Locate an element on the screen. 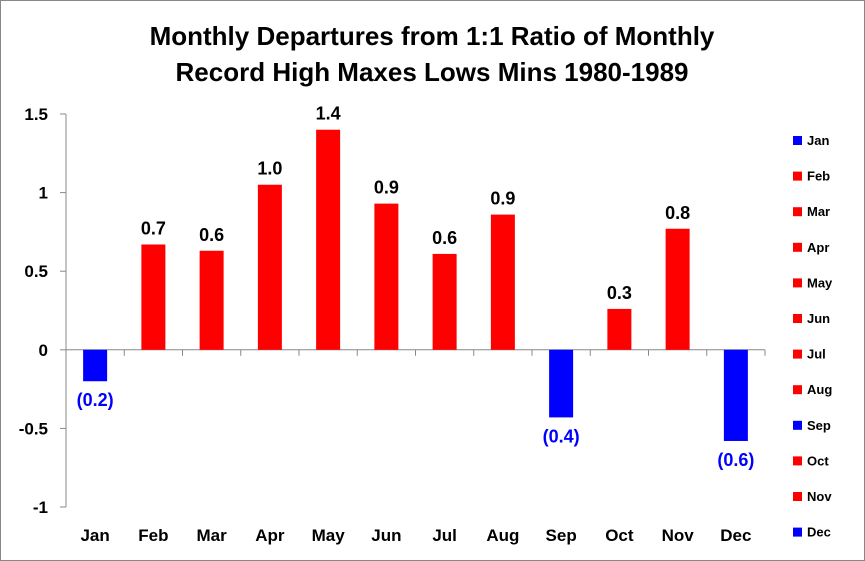 The width and height of the screenshot is (865, 561). data-label-nov: 0.8 is located at coordinates (677, 213).